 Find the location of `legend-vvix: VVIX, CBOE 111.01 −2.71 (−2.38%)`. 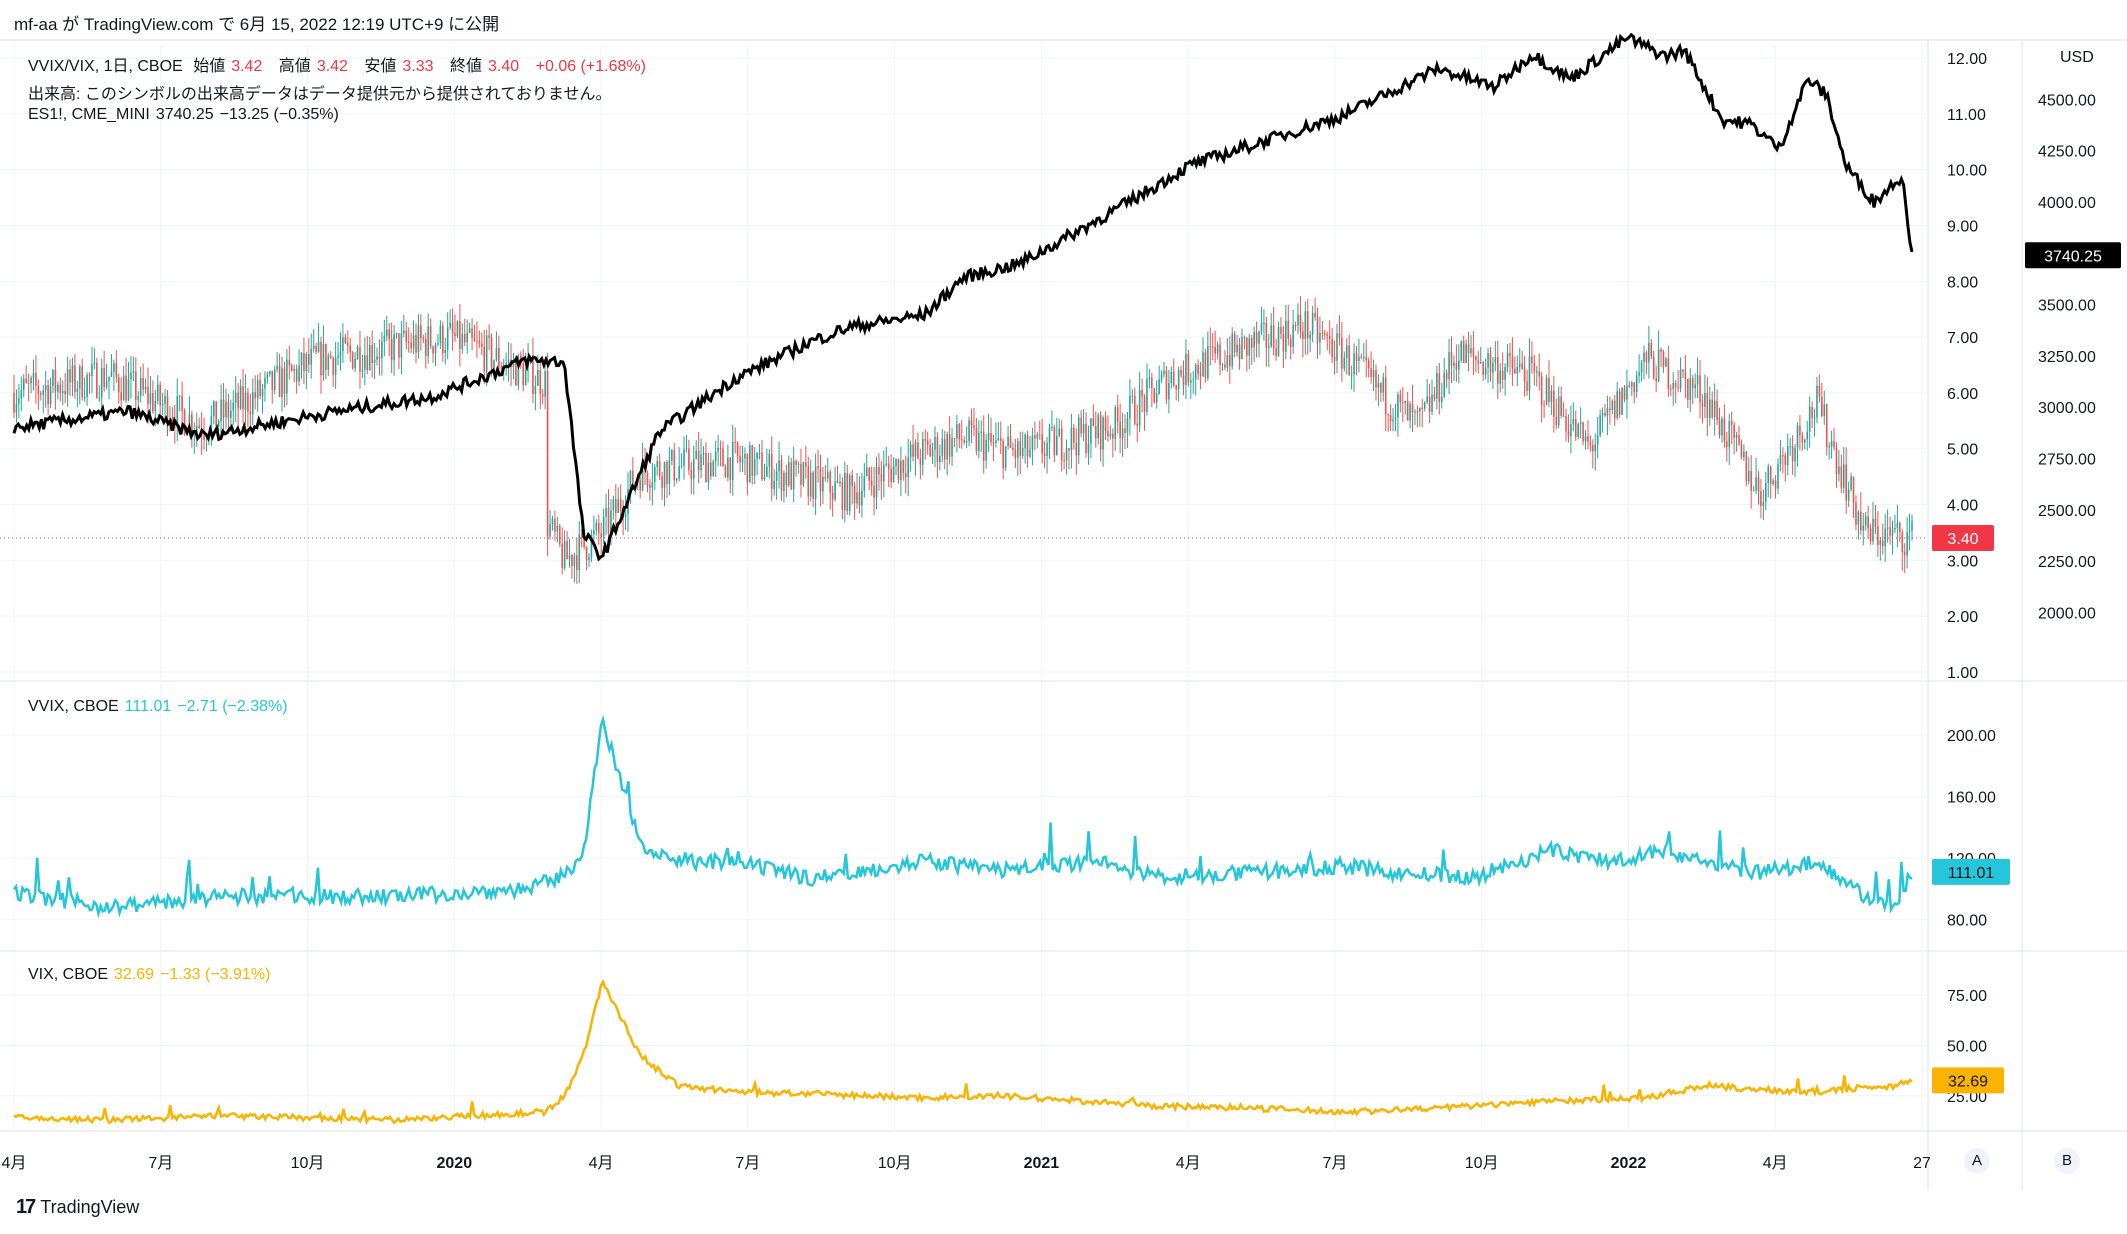

legend-vvix: VVIX, CBOE 111.01 −2.71 (−2.38%) is located at coordinates (158, 706).